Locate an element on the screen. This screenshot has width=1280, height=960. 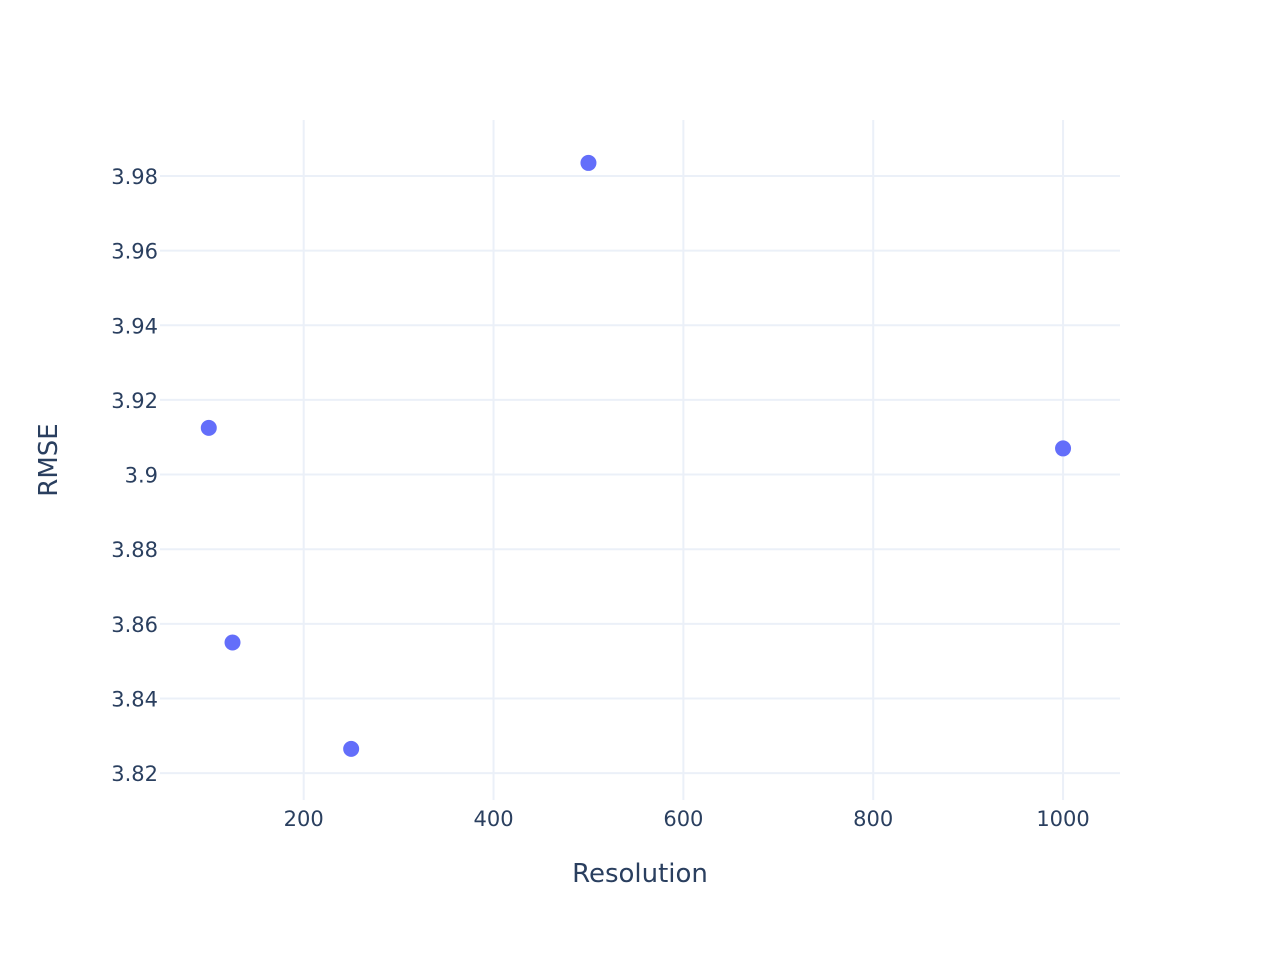
y-tick-label: 3.98 is located at coordinates (134, 177).